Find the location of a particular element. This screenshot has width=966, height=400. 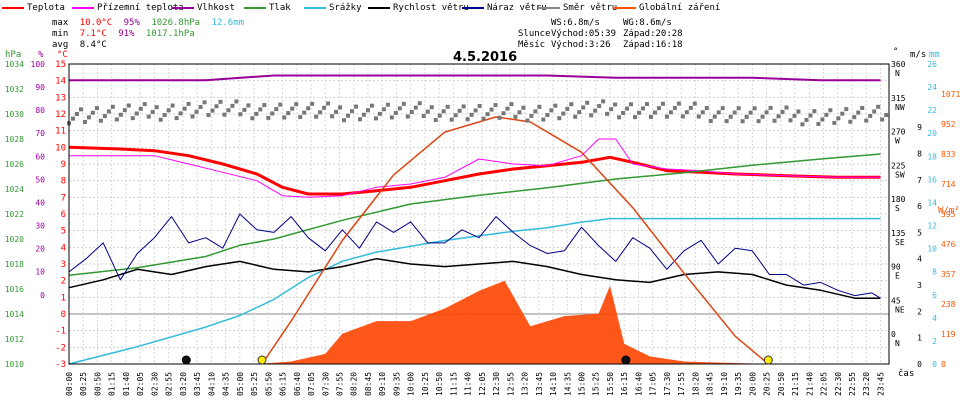

tick-label-direction: 0 is located at coordinates (893, 334).